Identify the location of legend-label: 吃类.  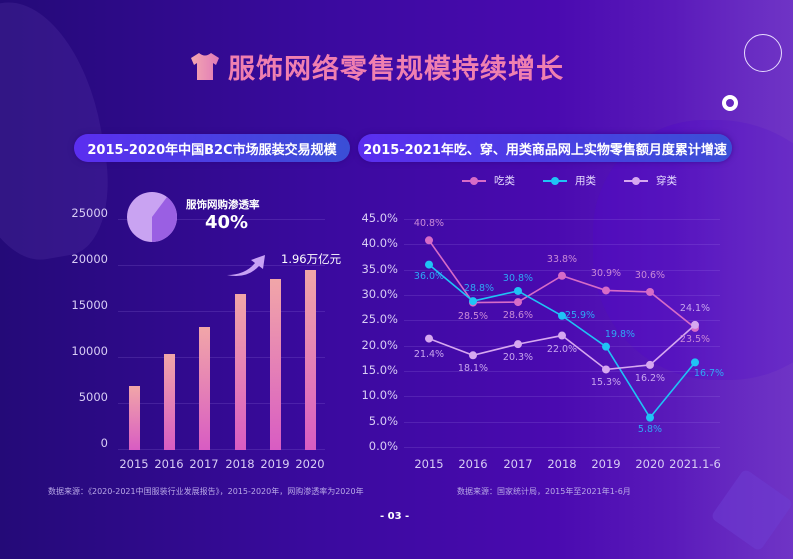
(504, 181).